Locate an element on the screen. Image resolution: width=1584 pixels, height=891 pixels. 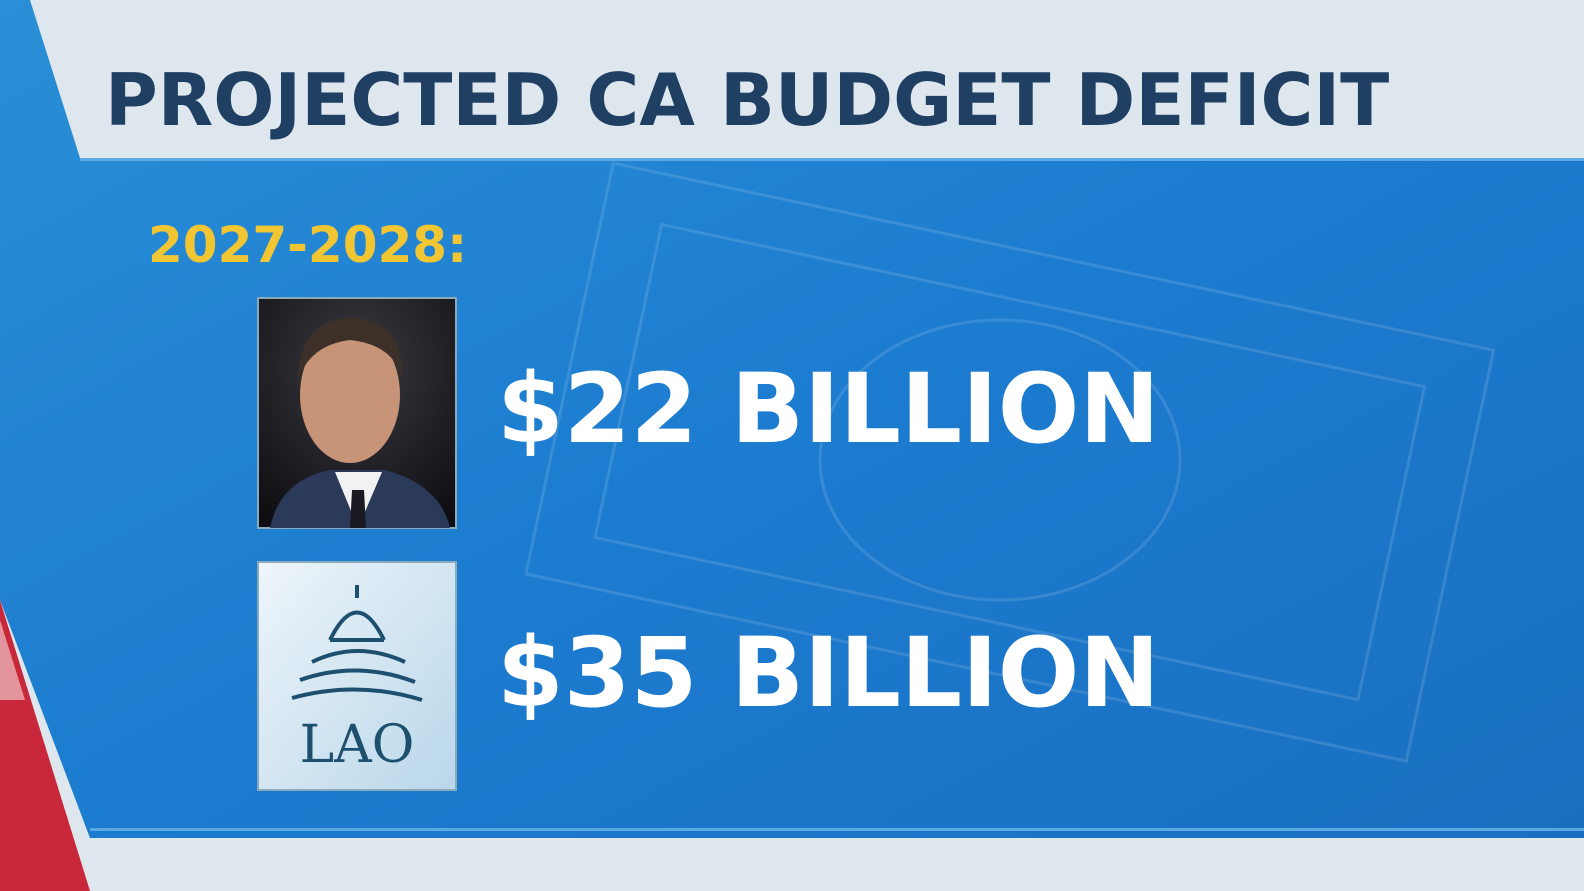
title: PROJECTED CA BUDGET DEFICIT is located at coordinates (747, 100).